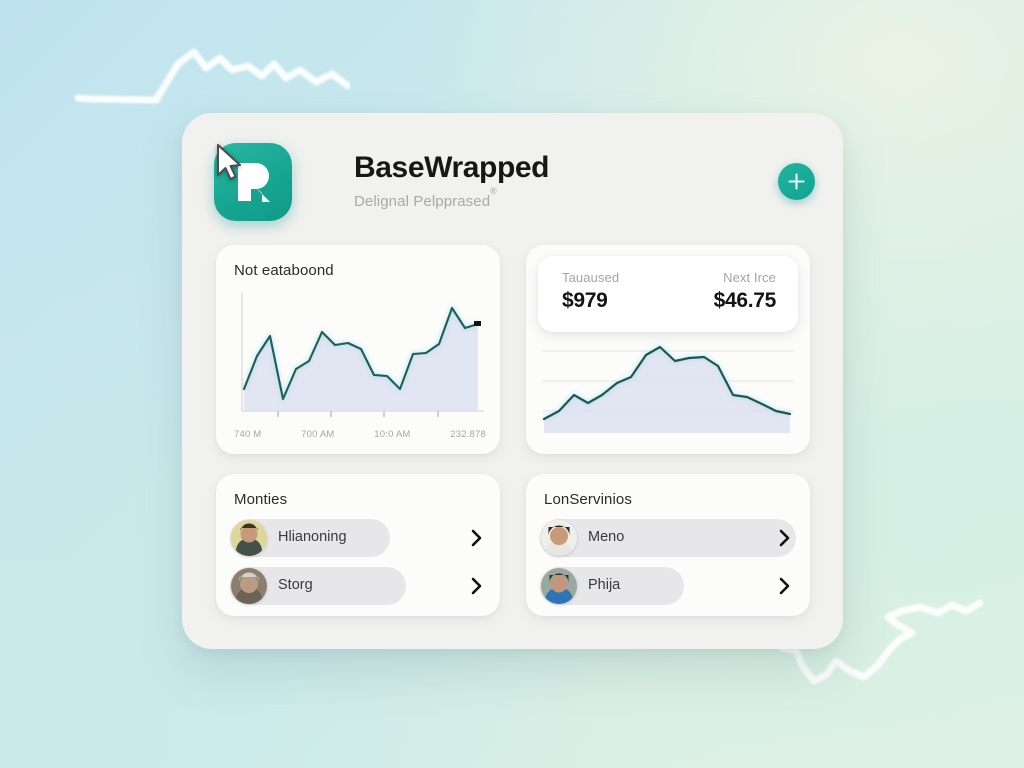  I want to click on app-logo-d-glyph, so click(254, 182).